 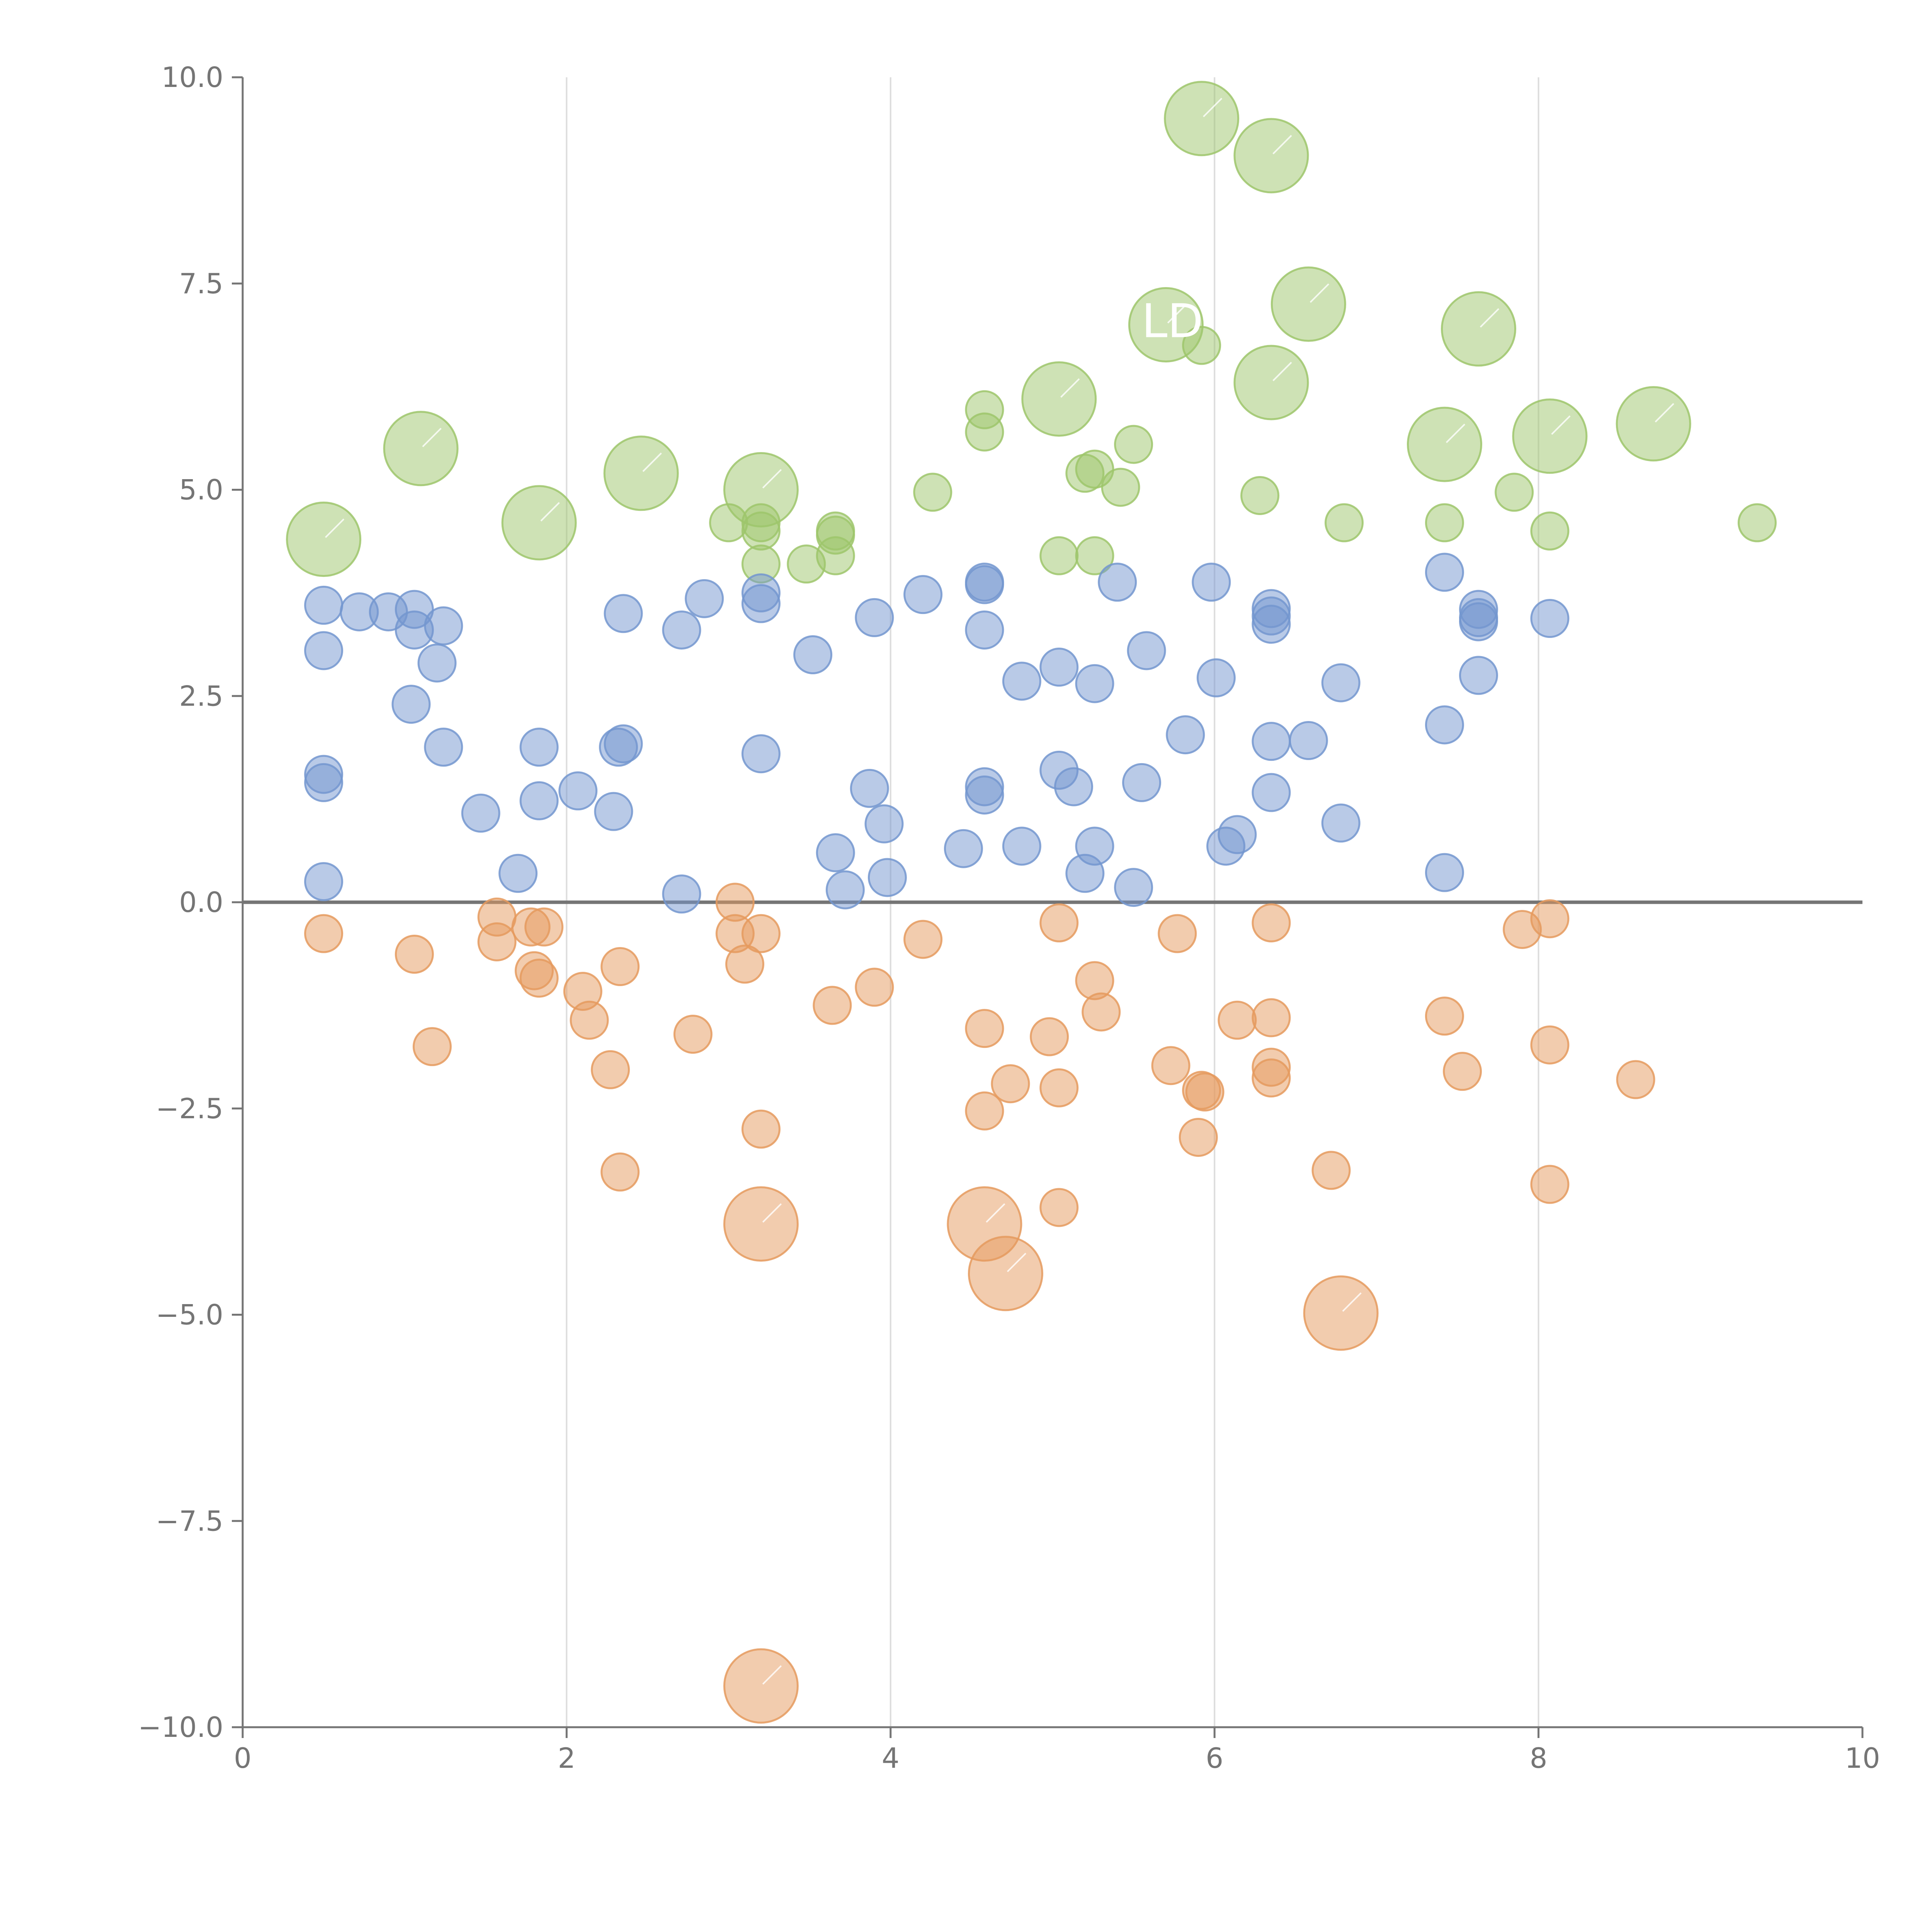 I want to click on x-tick-label: 4, so click(x=891, y=1758).